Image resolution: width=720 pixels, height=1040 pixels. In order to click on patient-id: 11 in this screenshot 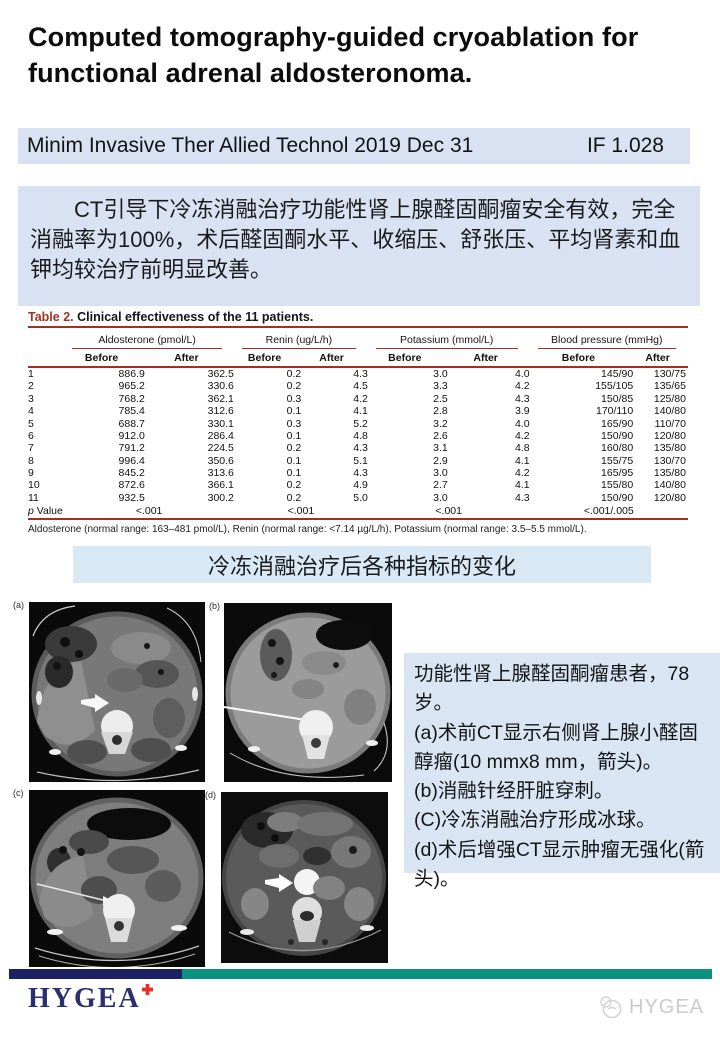, I will do `click(33, 497)`.